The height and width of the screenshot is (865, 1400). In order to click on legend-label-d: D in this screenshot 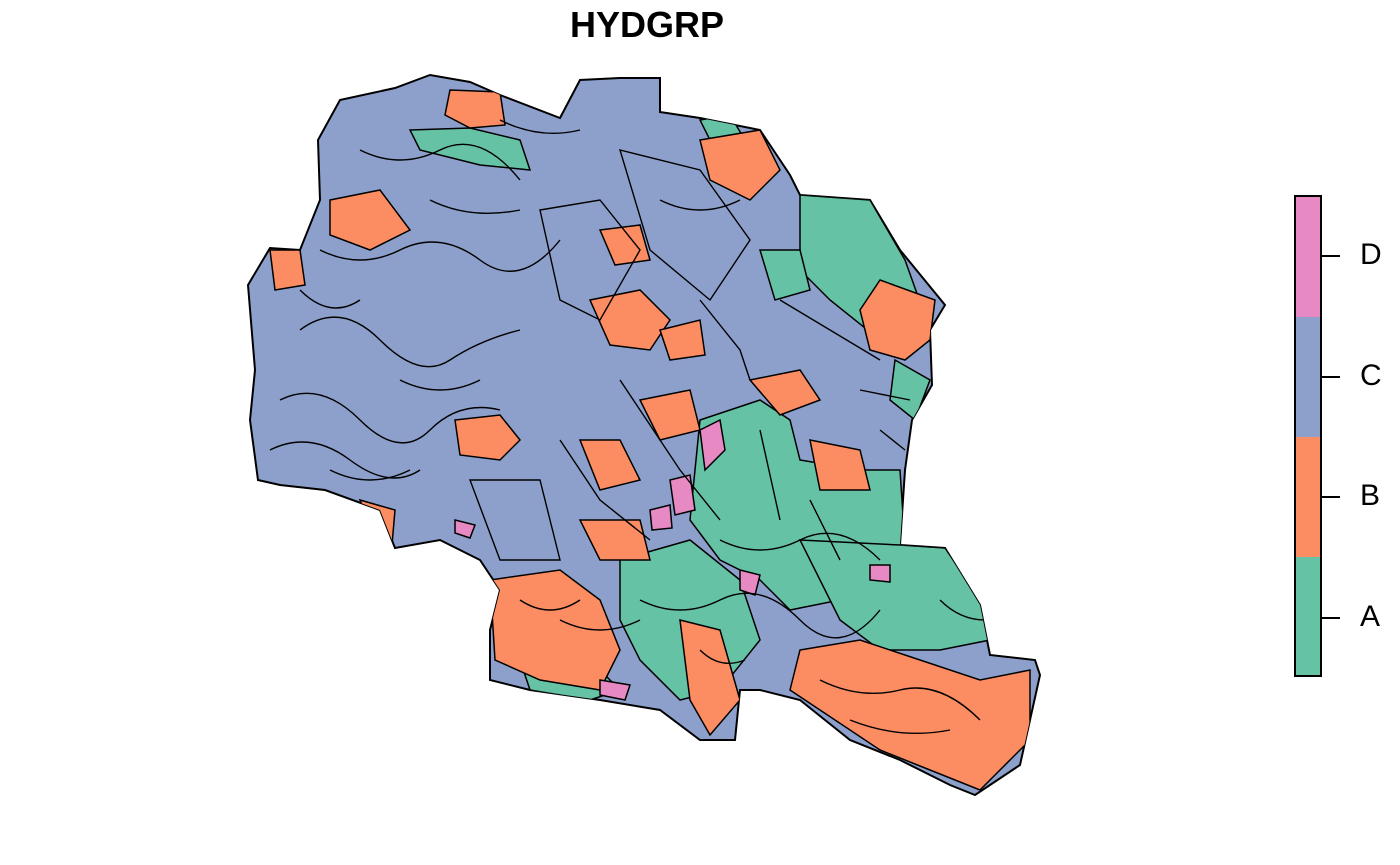, I will do `click(1371, 254)`.